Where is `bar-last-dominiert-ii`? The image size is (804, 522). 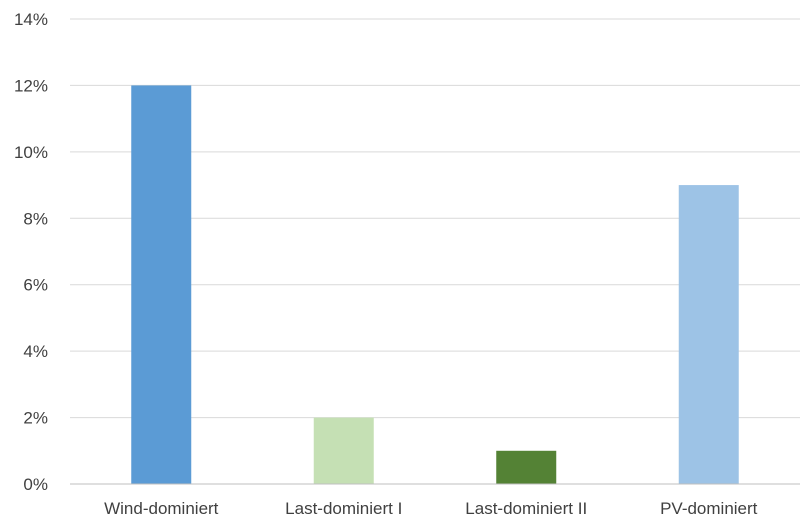
bar-last-dominiert-ii is located at coordinates (526, 467).